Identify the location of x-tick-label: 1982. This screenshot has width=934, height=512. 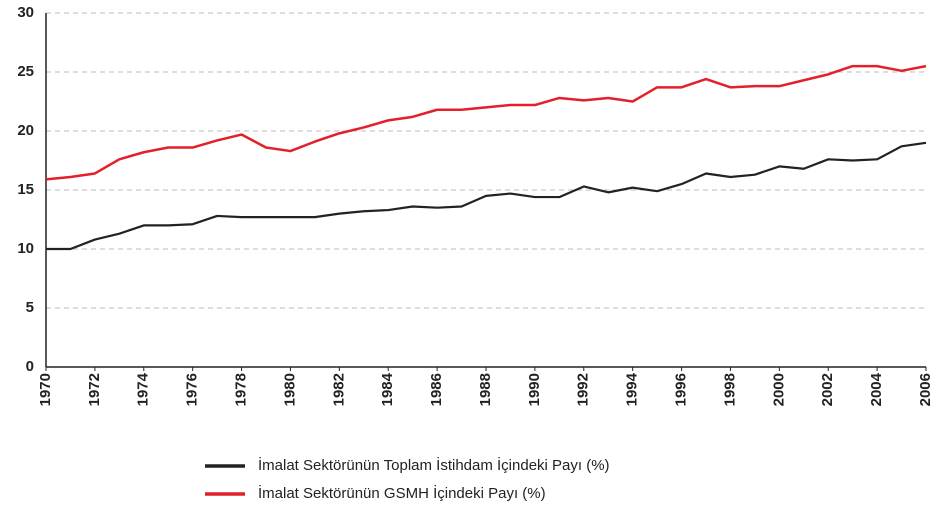
(338, 389).